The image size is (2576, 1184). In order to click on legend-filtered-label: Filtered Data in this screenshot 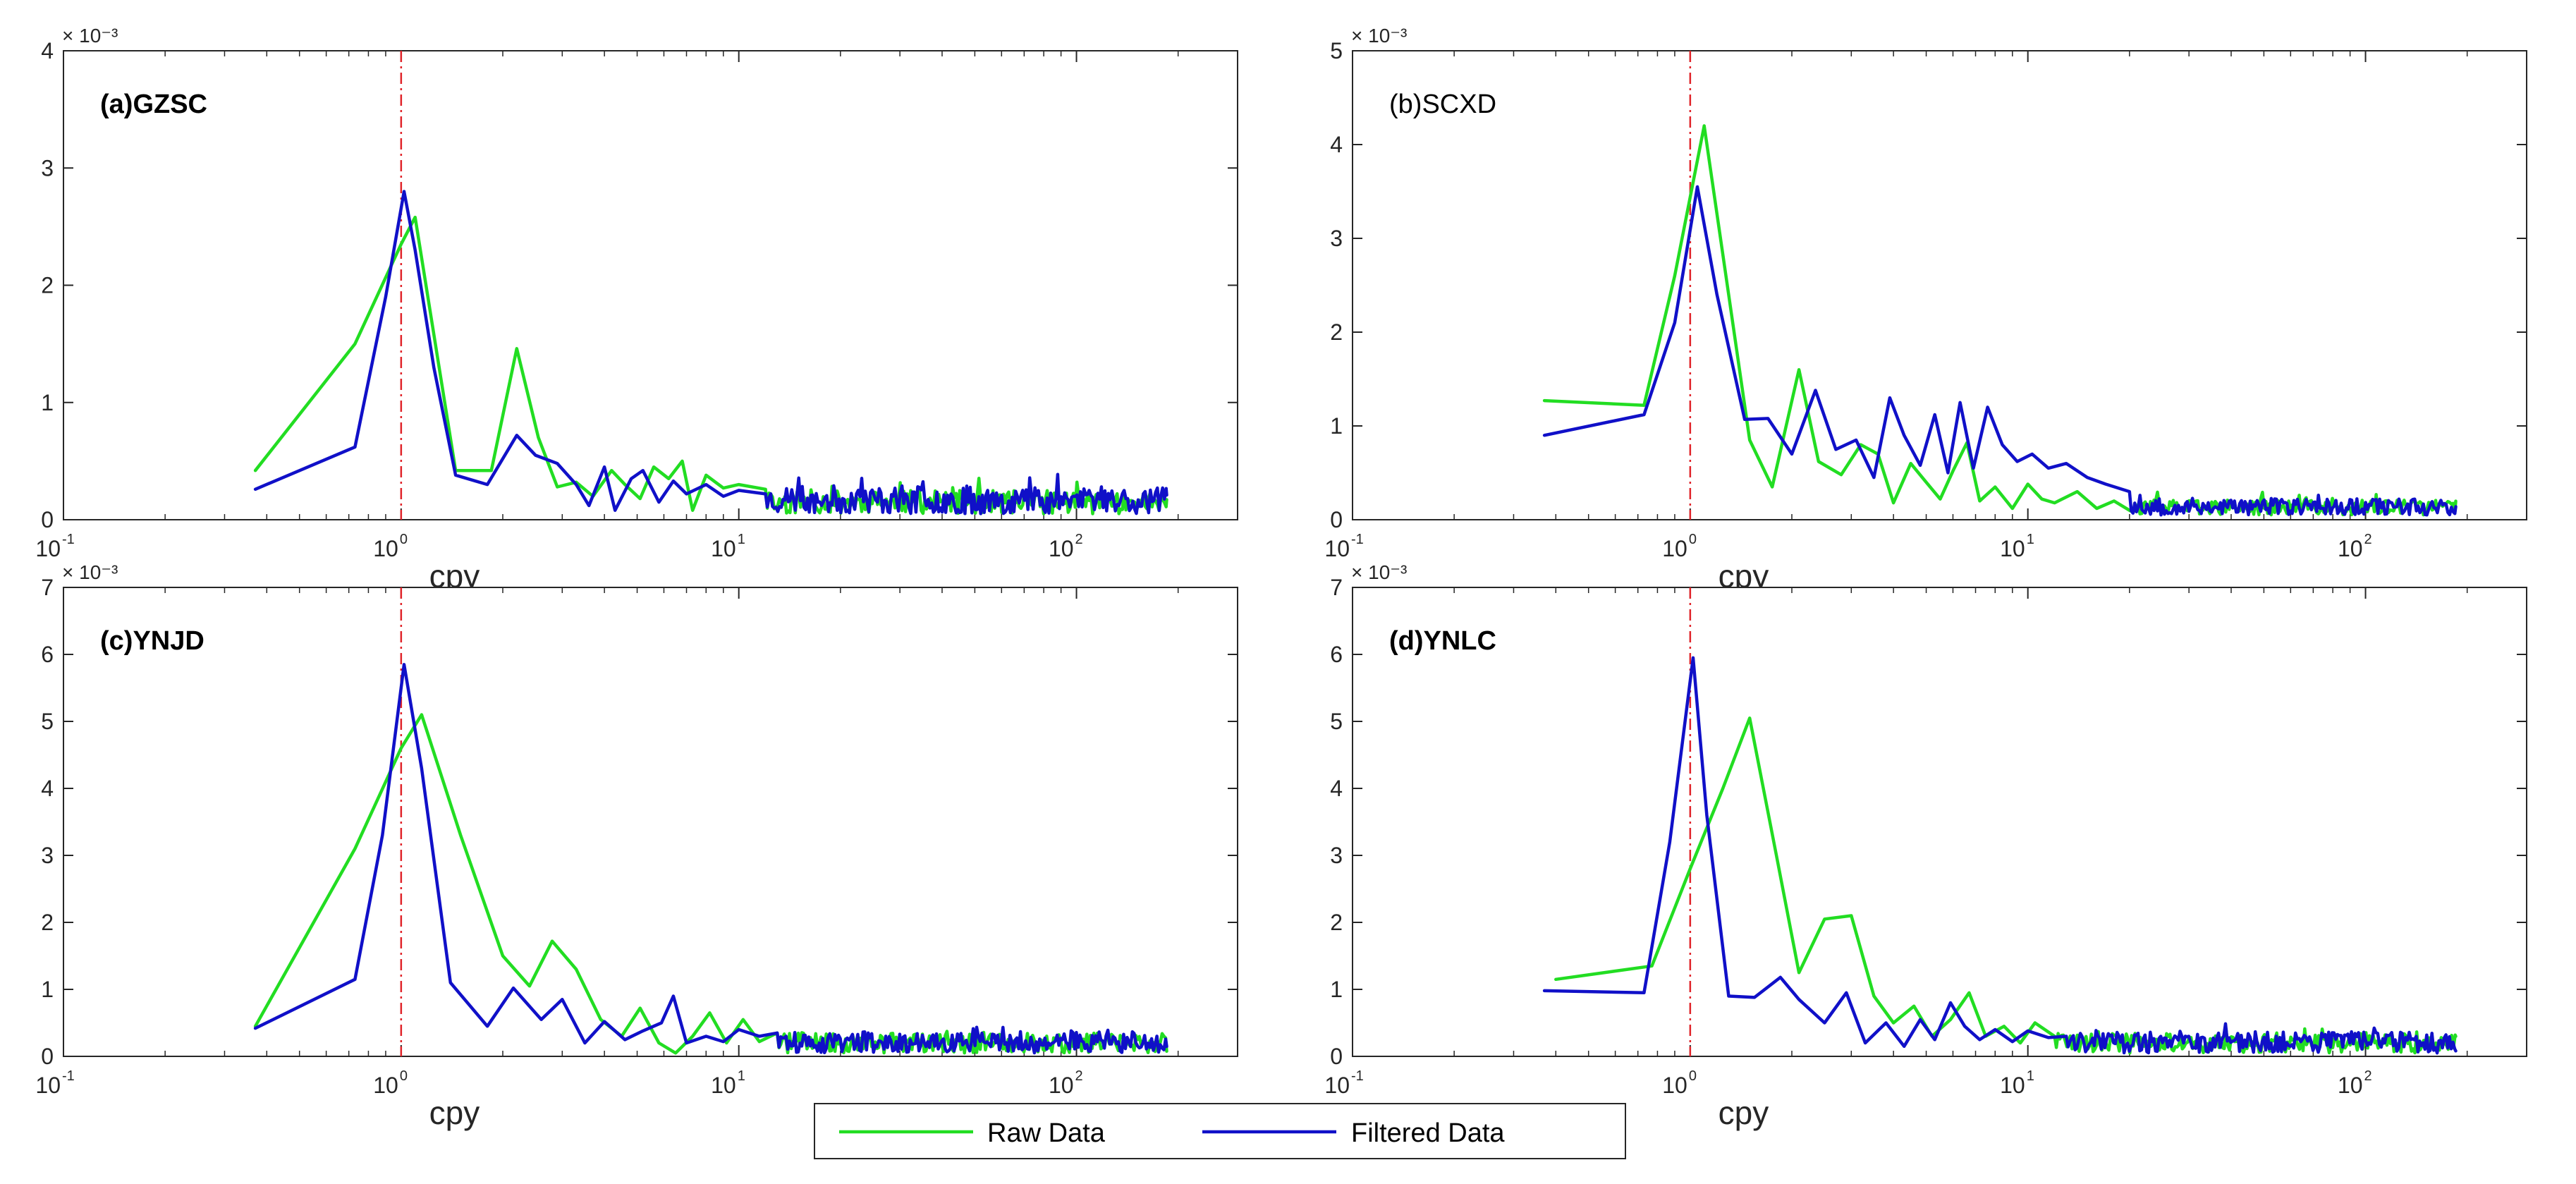, I will do `click(1428, 1133)`.